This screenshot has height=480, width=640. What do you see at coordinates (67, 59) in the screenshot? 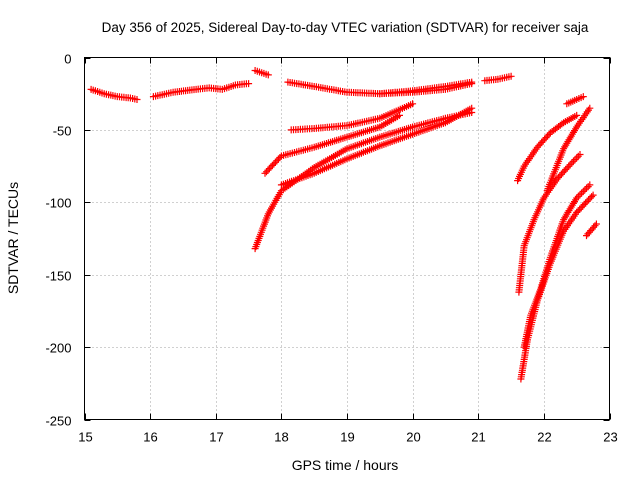
I see `y-tick-label: 0` at bounding box center [67, 59].